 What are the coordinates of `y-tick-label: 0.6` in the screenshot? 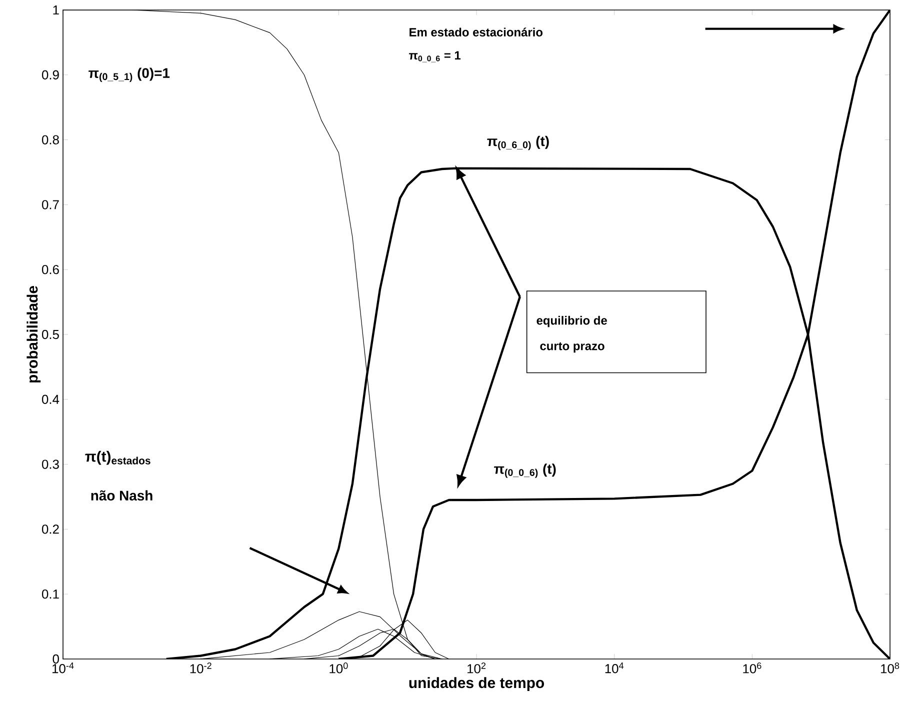 It's located at (50, 269).